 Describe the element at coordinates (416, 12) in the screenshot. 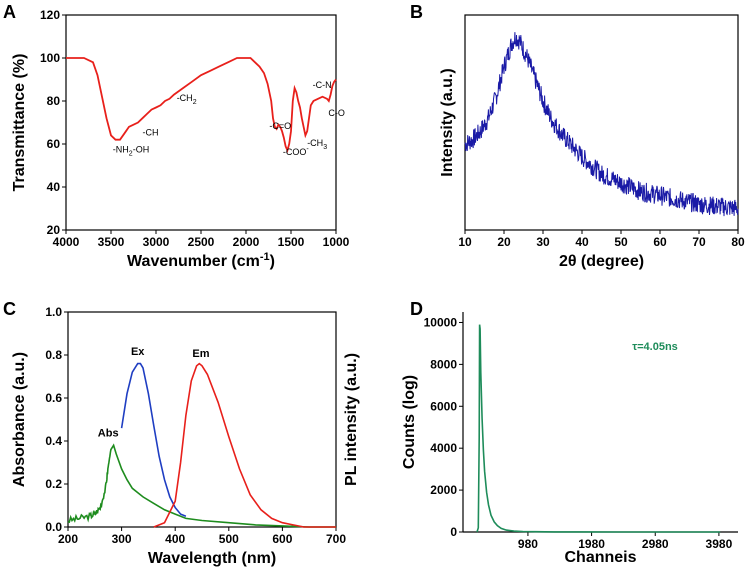

I see `panel-label-b: B` at that location.